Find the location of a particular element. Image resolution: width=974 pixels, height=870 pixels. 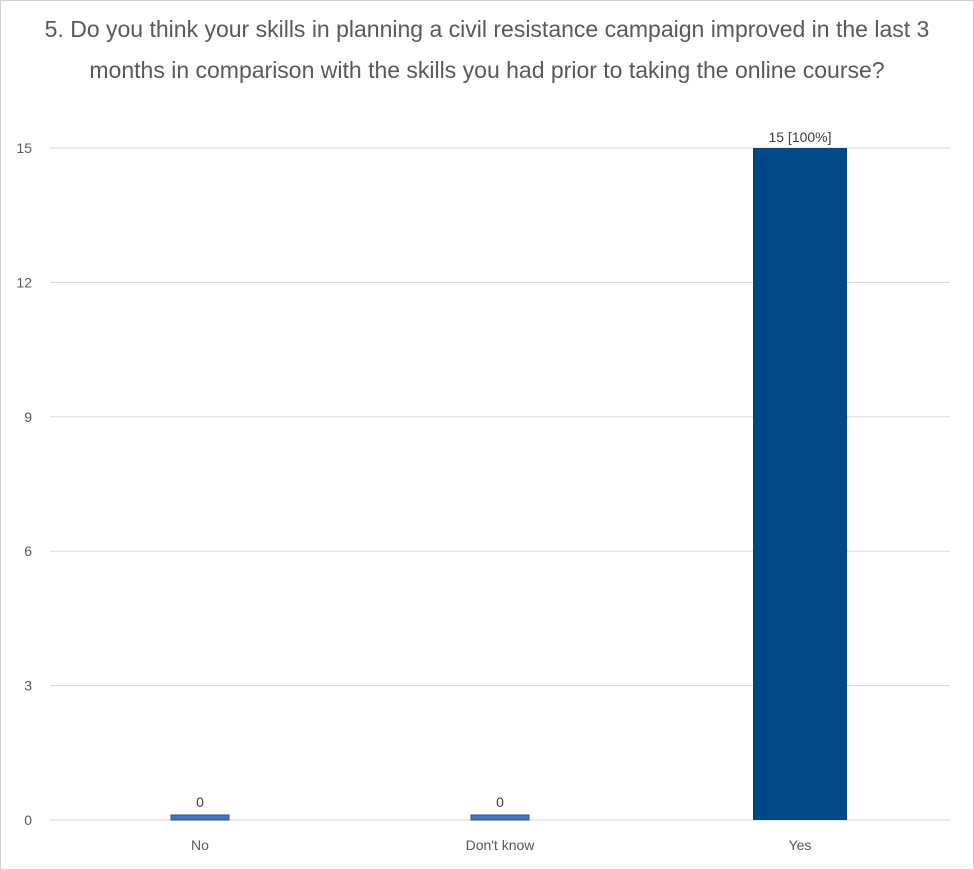

data-label: 15 [100%] is located at coordinates (799, 137).